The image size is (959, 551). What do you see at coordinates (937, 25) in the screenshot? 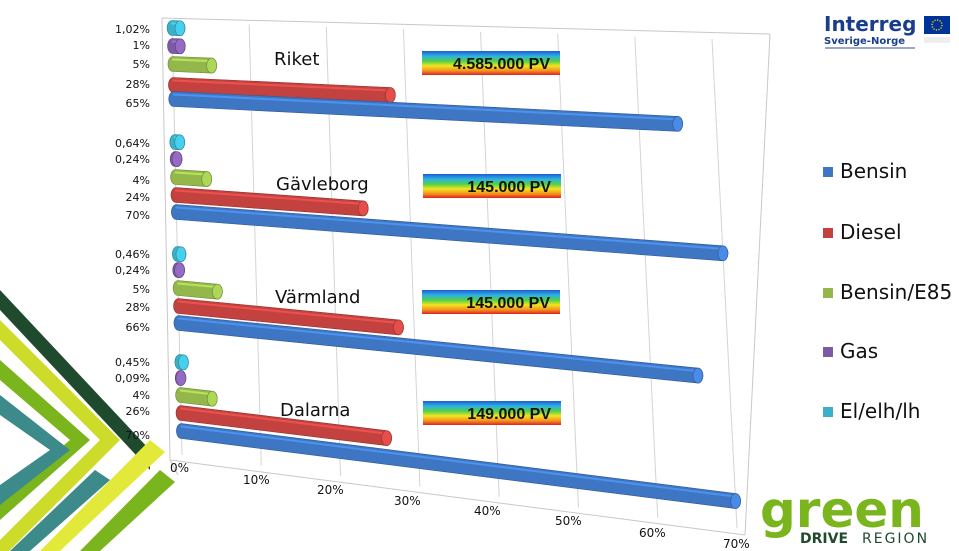
I see `eu-flag-icon` at bounding box center [937, 25].